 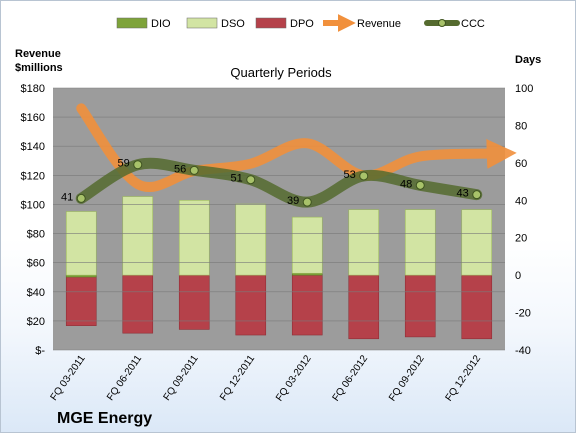 I want to click on right-tick-label: 100, so click(x=524, y=89).